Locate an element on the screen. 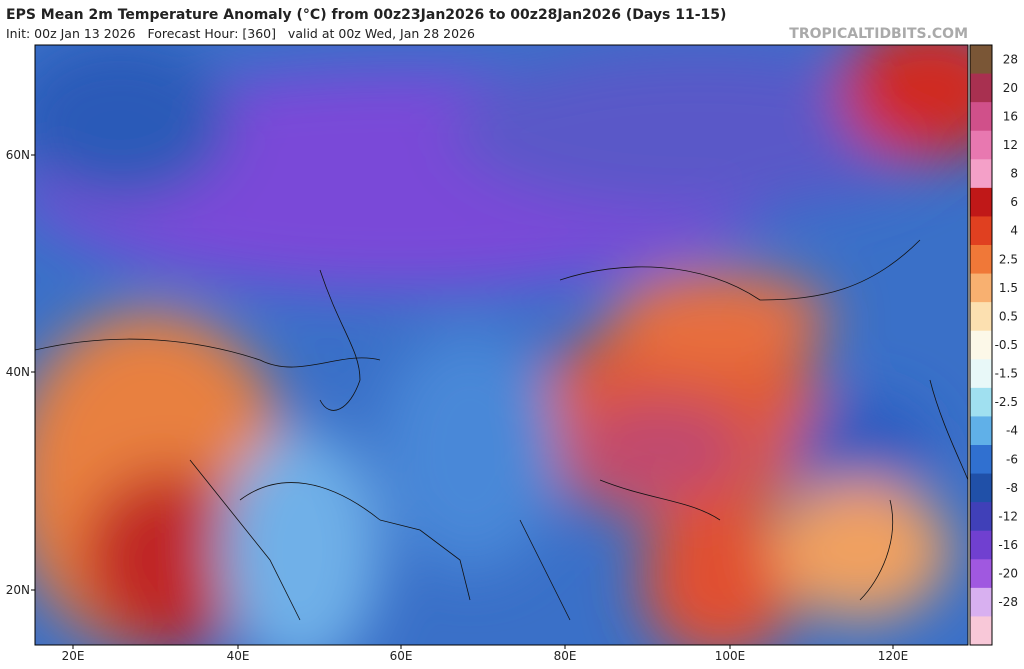 Image resolution: width=1024 pixels, height=669 pixels. colorbar-label: -2.5 is located at coordinates (1006, 402).